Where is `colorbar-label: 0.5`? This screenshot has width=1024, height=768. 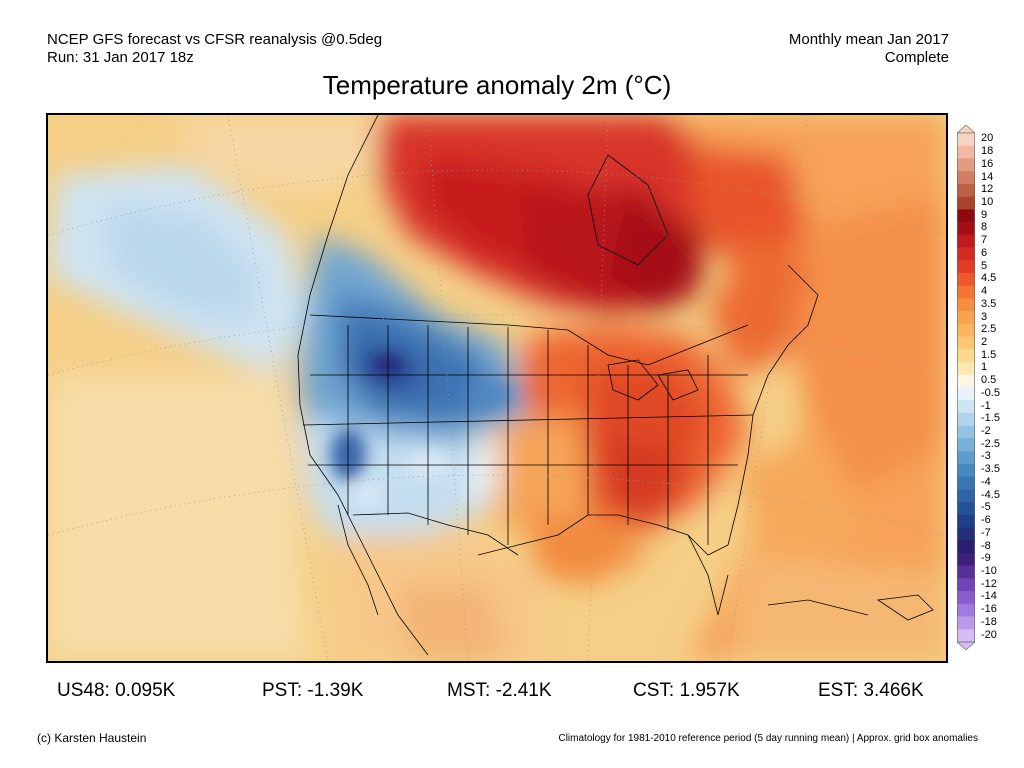
colorbar-label: 0.5 is located at coordinates (989, 380).